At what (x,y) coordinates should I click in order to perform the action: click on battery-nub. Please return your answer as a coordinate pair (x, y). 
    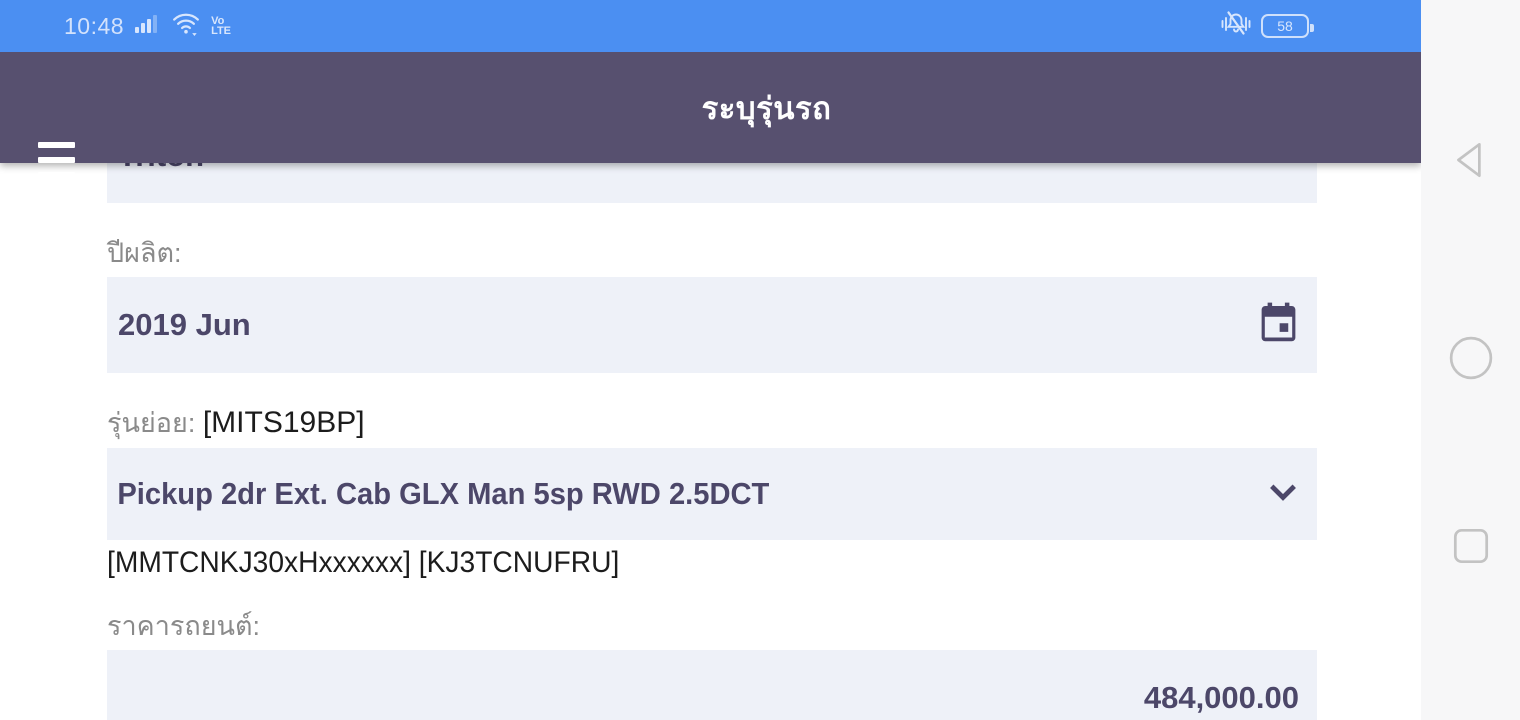
    Looking at the image, I should click on (1312, 28).